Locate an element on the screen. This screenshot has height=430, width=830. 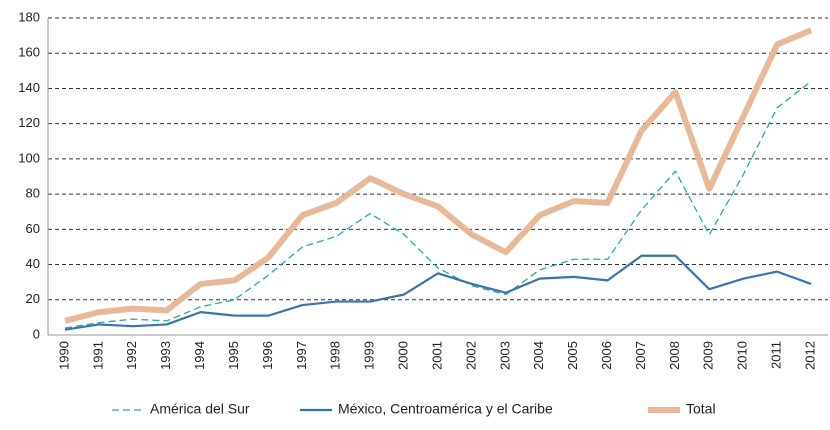
x-tick-label: 2001 is located at coordinates (436, 355).